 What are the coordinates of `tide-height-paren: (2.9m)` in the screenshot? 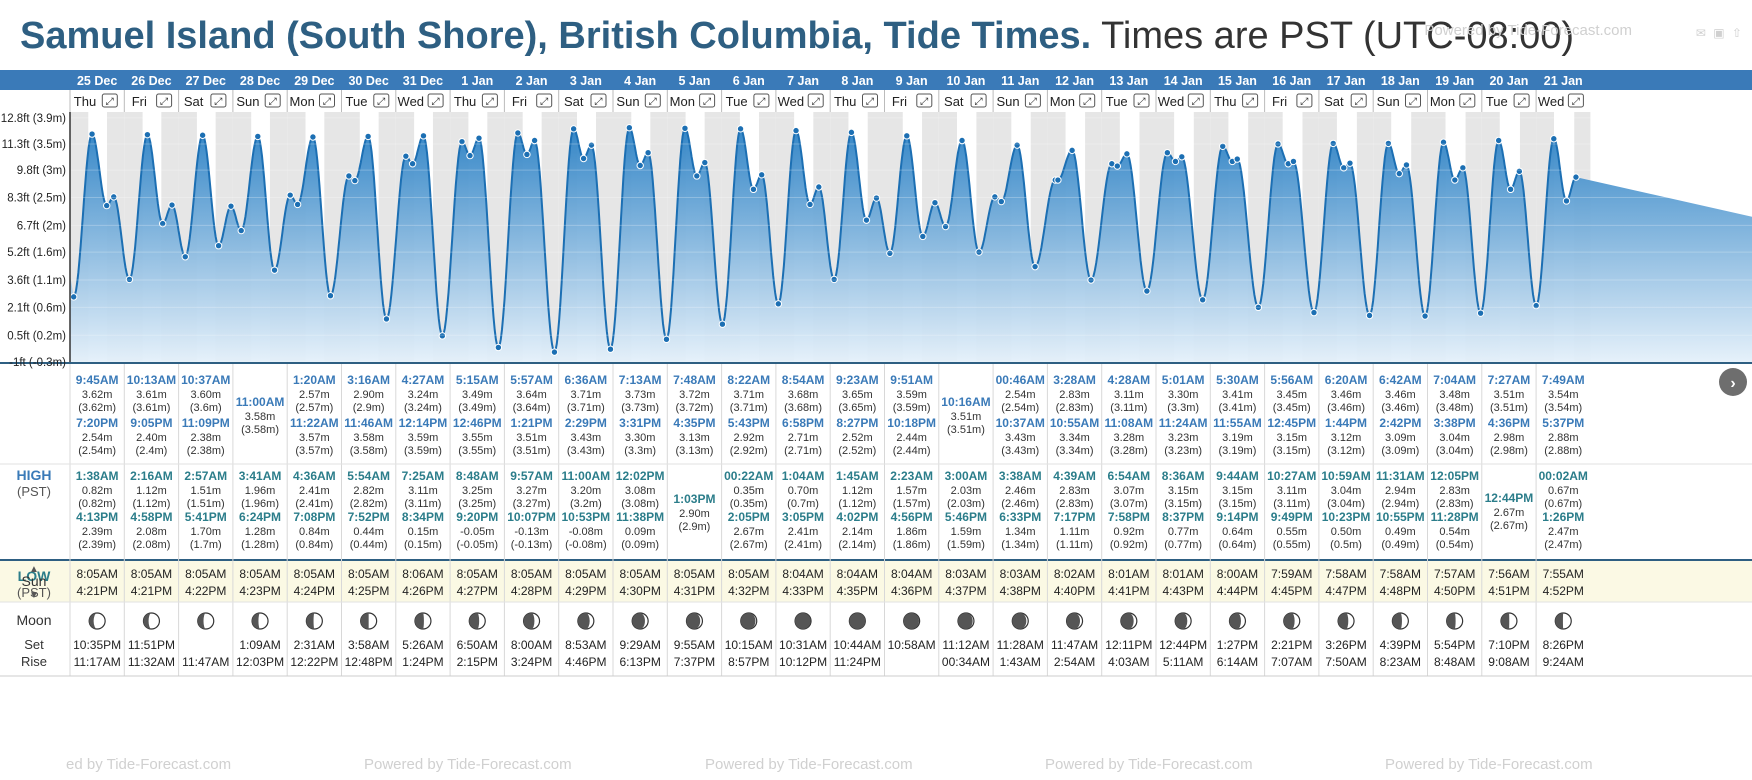 It's located at (695, 527).